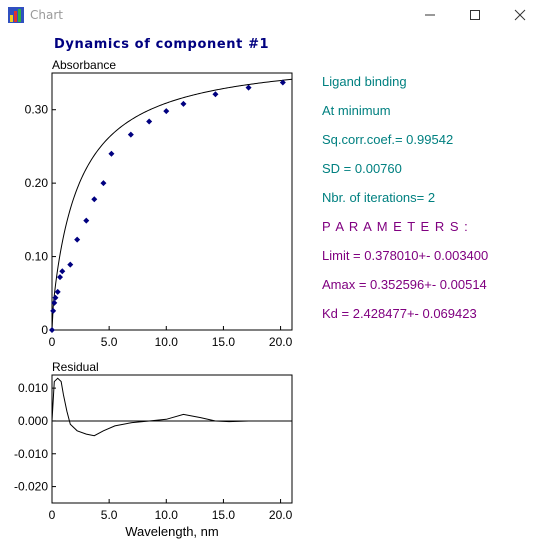 This screenshot has width=543, height=545. I want to click on absorbance-xtick-label: 20.0, so click(281, 342).